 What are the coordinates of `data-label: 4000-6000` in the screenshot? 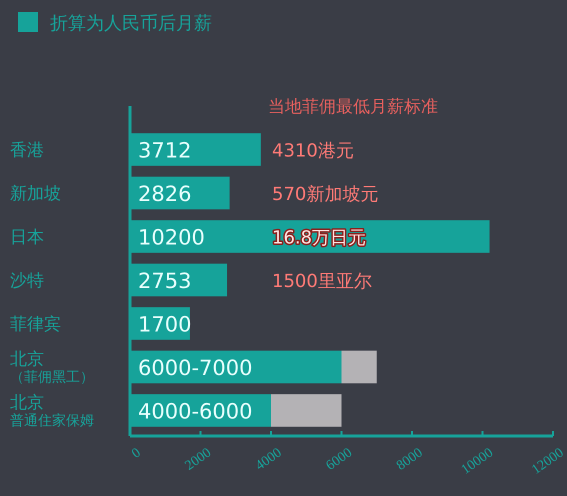 It's located at (195, 411).